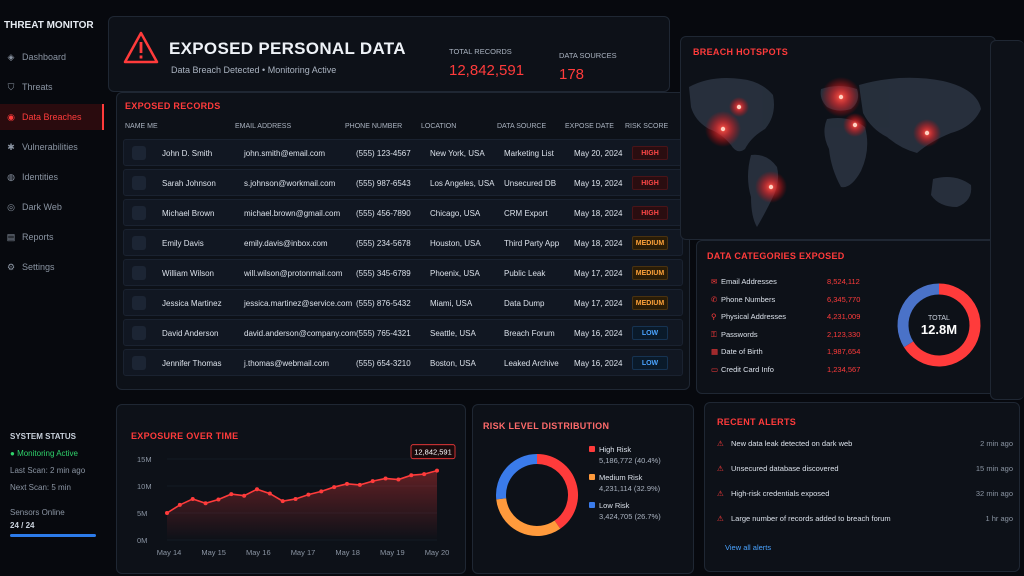 Image resolution: width=1024 pixels, height=576 pixels. I want to click on alert-time: 1 hr ago, so click(999, 518).